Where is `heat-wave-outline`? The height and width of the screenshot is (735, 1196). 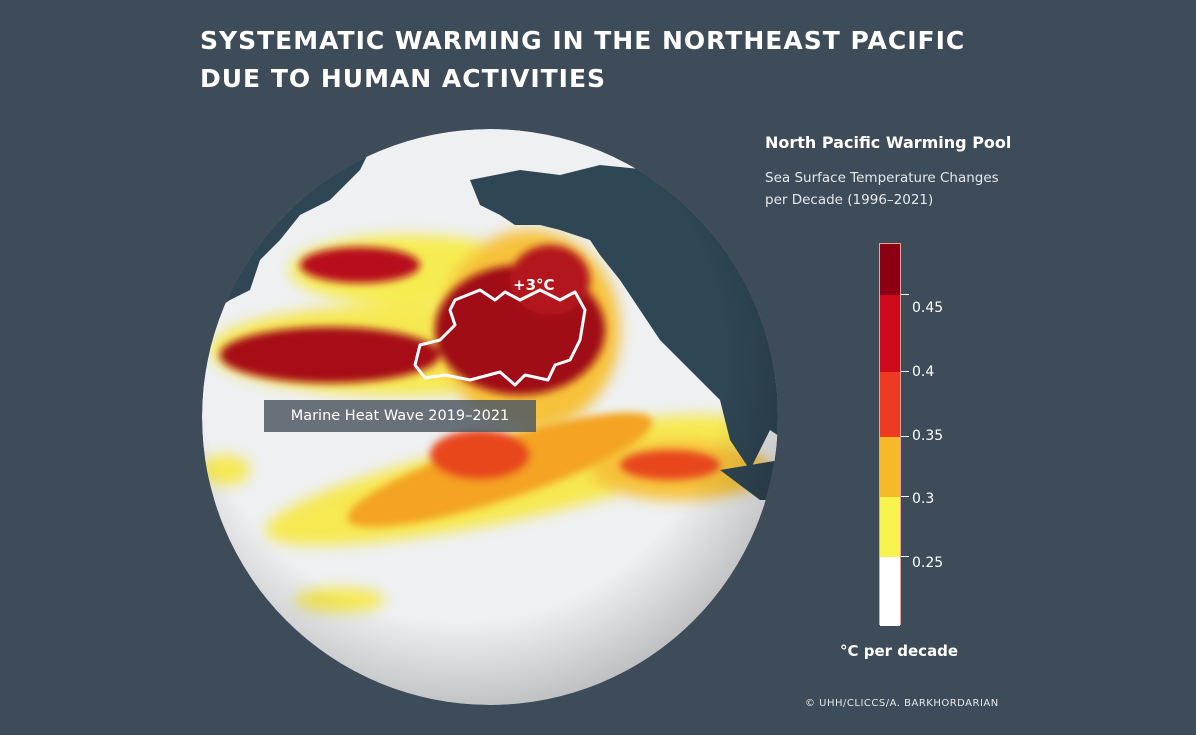 heat-wave-outline is located at coordinates (500, 337).